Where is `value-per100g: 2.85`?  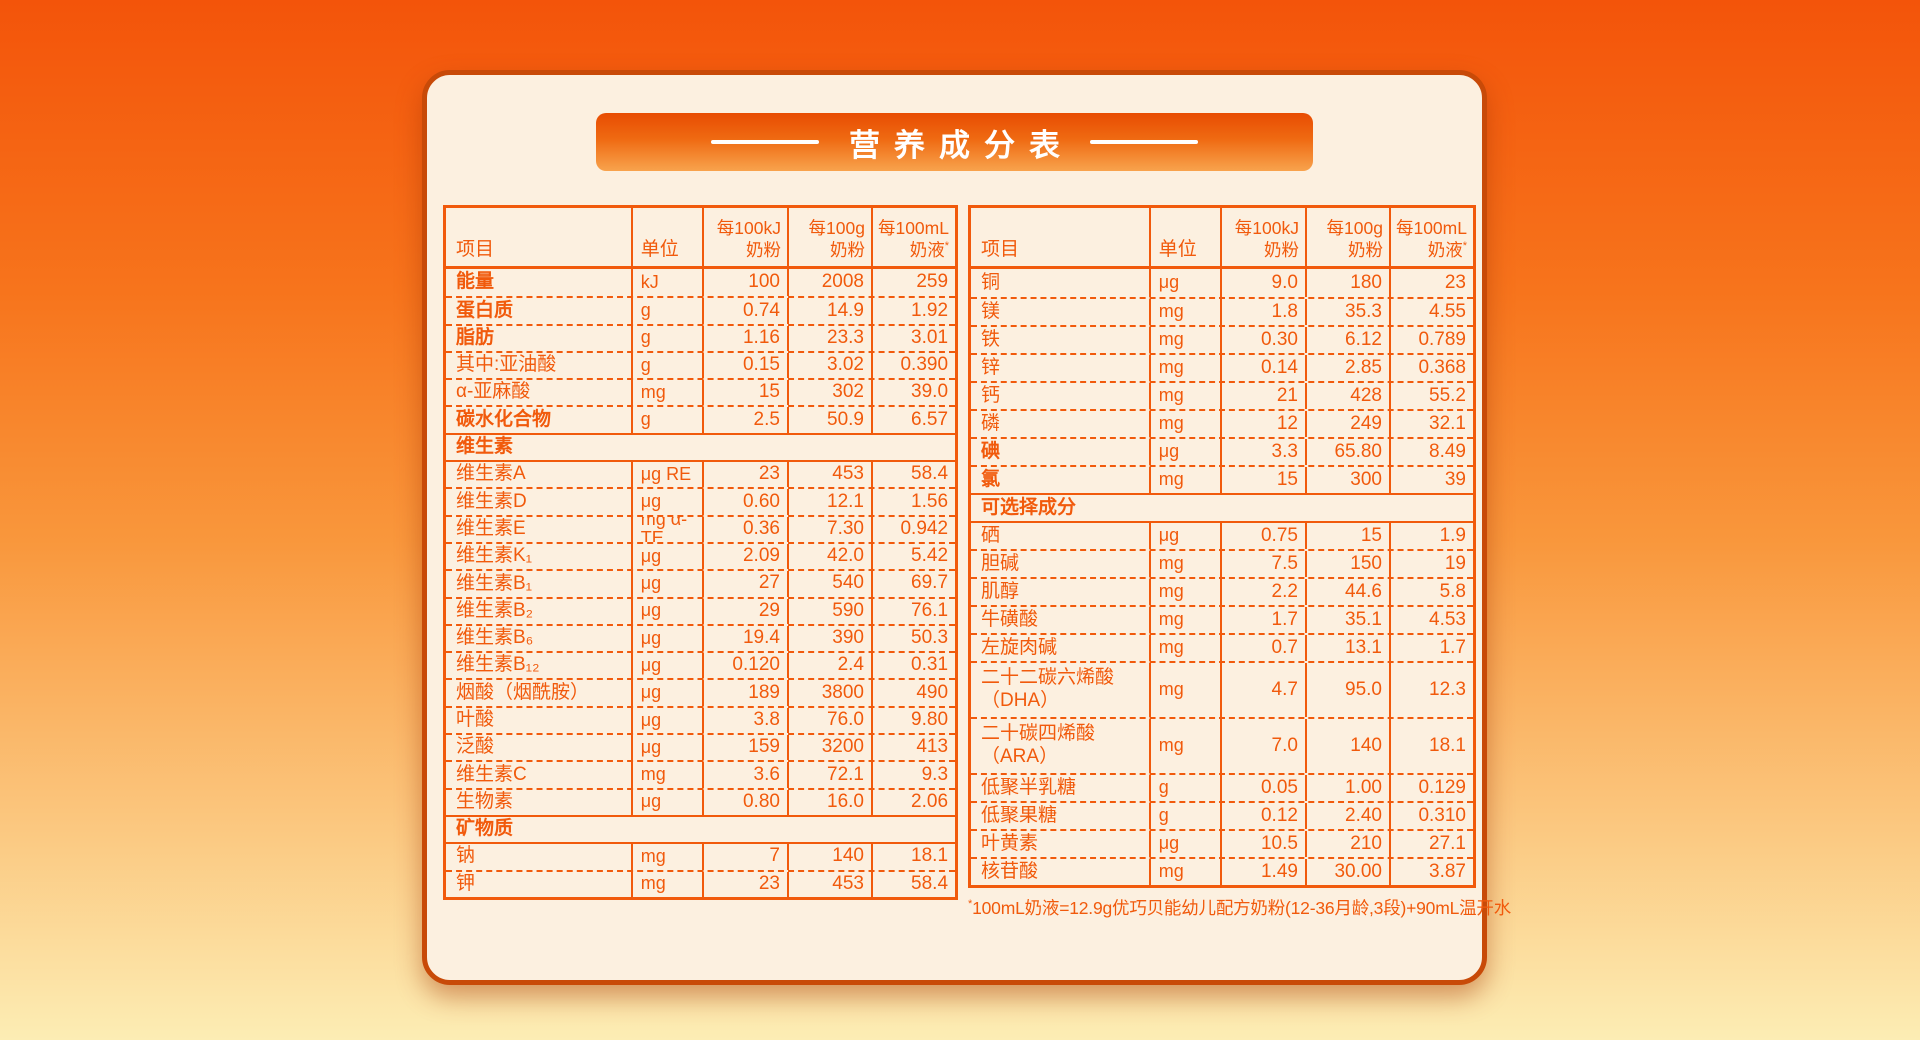 value-per100g: 2.85 is located at coordinates (1346, 368).